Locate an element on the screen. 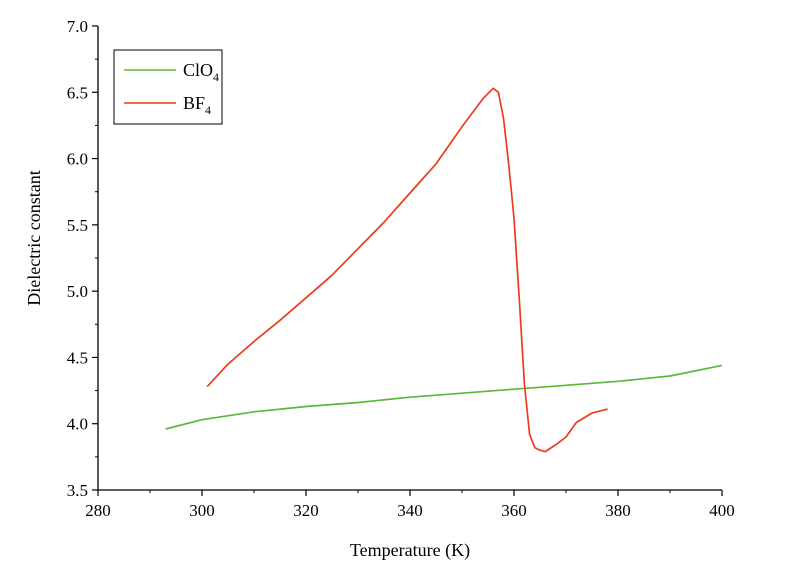 This screenshot has height=573, width=800. y-tick-label: 5.0 is located at coordinates (77, 291).